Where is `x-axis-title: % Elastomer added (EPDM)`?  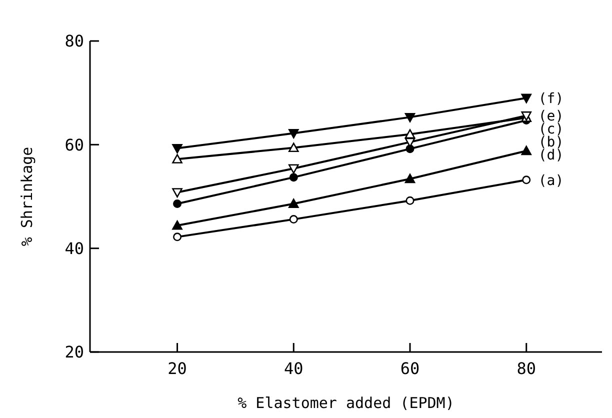
x-axis-title: % Elastomer added (EPDM) is located at coordinates (346, 403).